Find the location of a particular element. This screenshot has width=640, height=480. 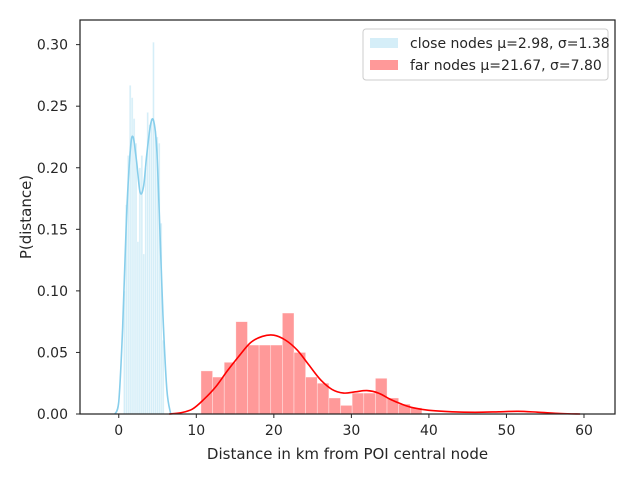

x-tick-label-40: 40 is located at coordinates (429, 431).